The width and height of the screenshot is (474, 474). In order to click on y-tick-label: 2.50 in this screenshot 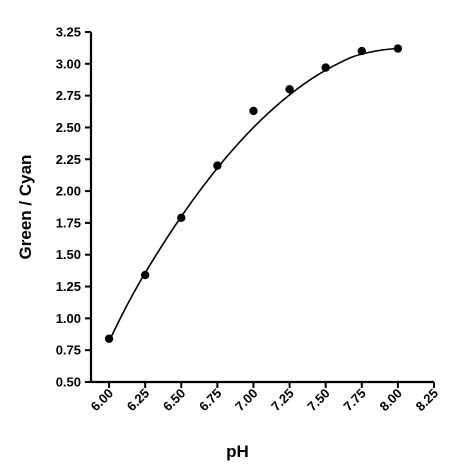, I will do `click(68, 127)`.